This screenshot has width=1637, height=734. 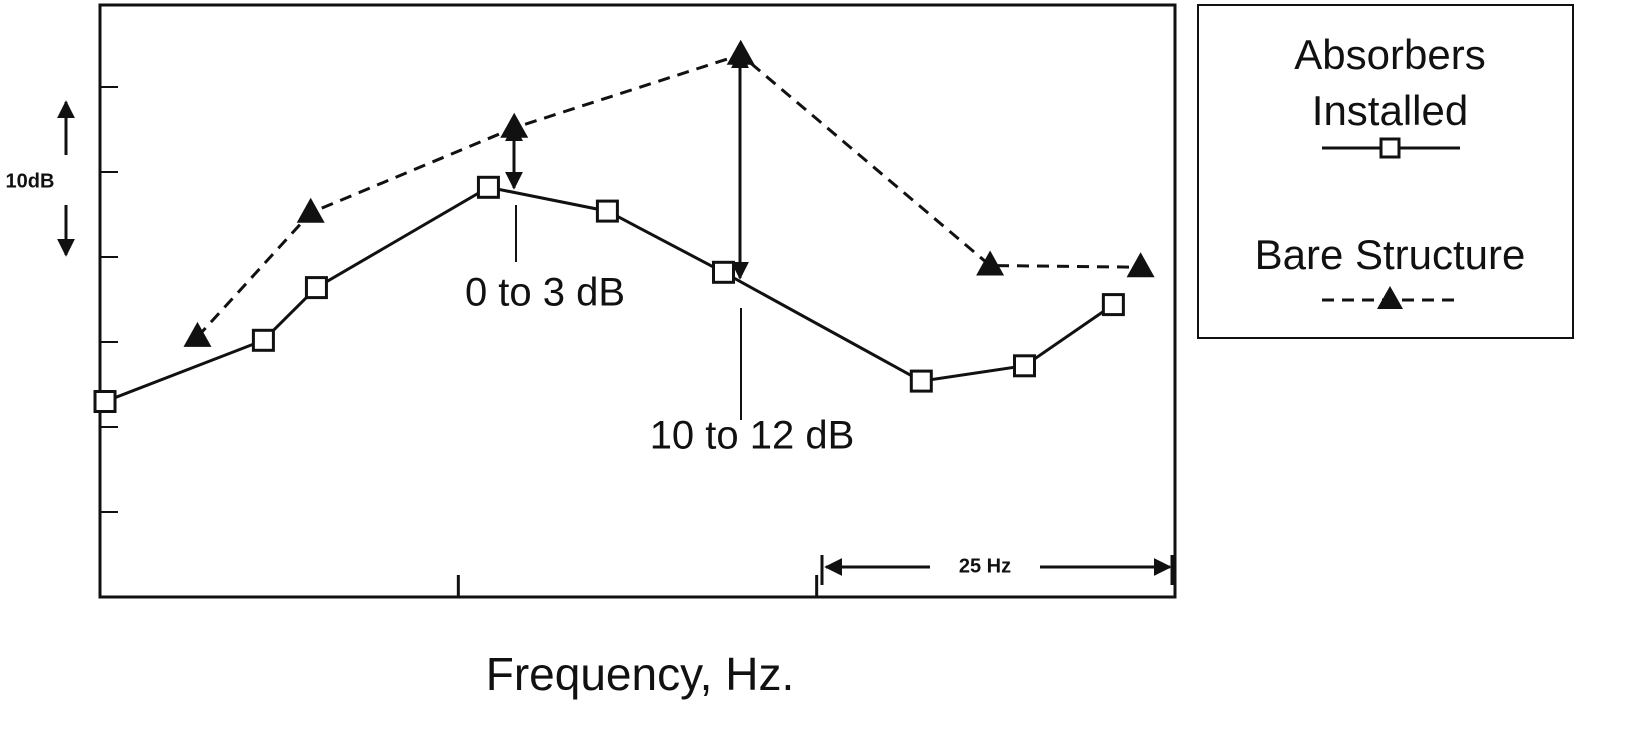 I want to click on scale-label: 10dB, so click(x=30, y=181).